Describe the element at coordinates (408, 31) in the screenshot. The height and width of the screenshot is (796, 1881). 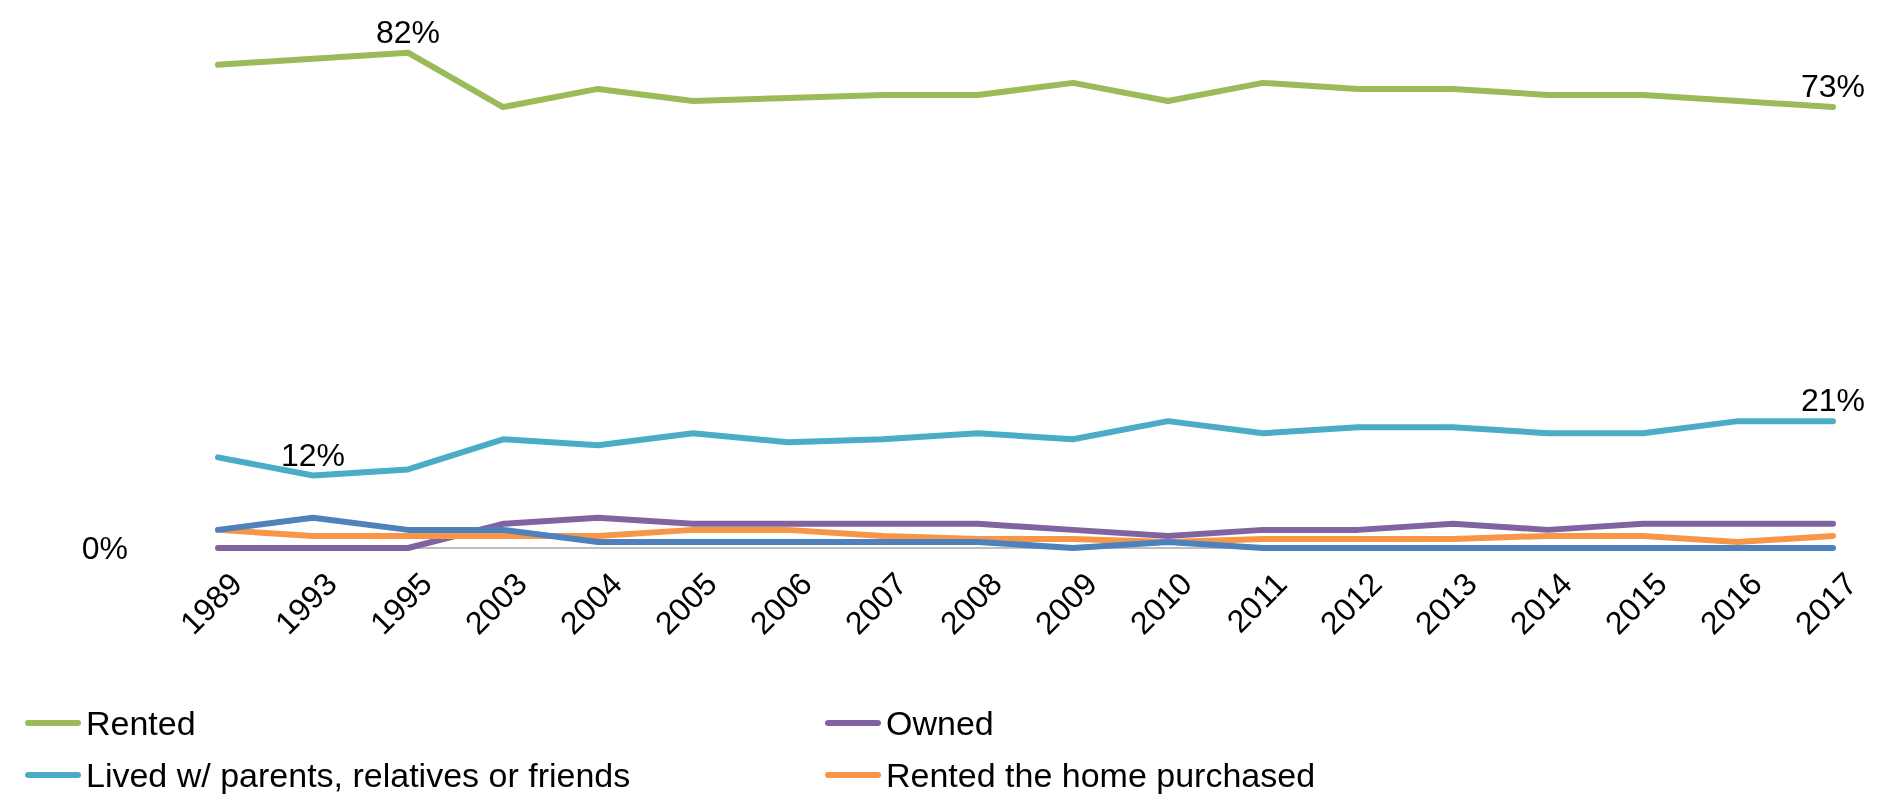
I see `data-label: 82%` at that location.